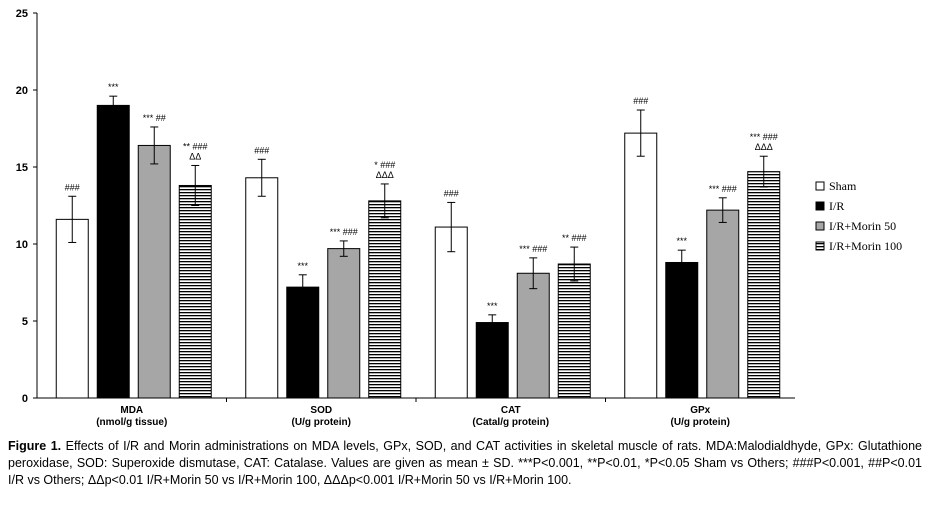  Describe the element at coordinates (700, 410) in the screenshot. I see `category-label: GPx` at that location.